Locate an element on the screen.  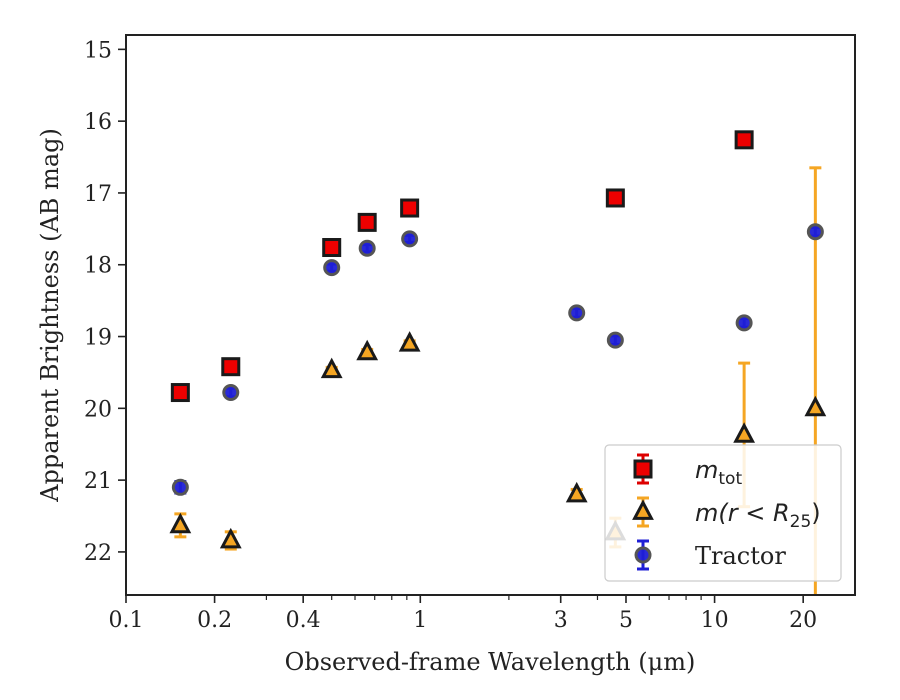
legend-item: mtot is located at coordinates (687, 471).